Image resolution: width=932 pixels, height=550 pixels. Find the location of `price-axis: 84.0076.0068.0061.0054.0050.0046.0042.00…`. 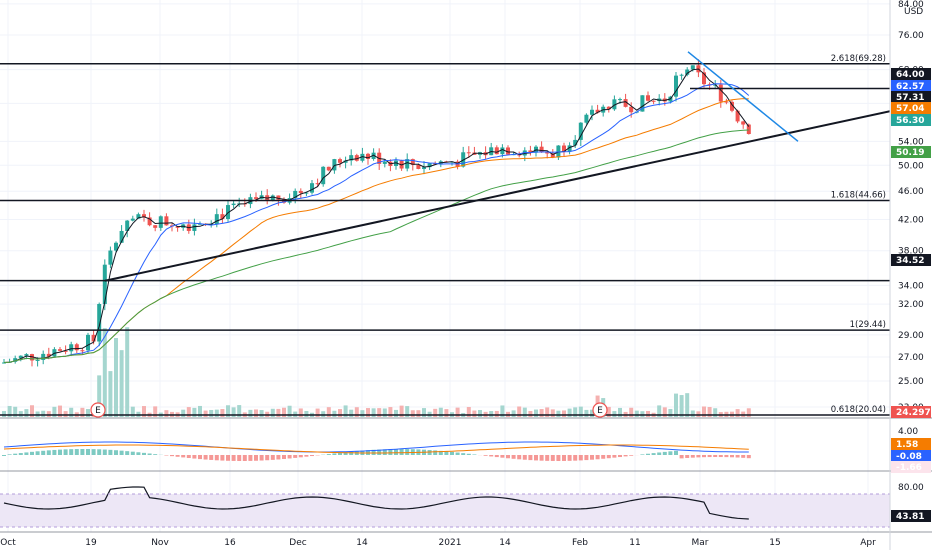

price-axis: 84.0076.0068.0061.0054.0050.0046.0042.00… is located at coordinates (911, 206).